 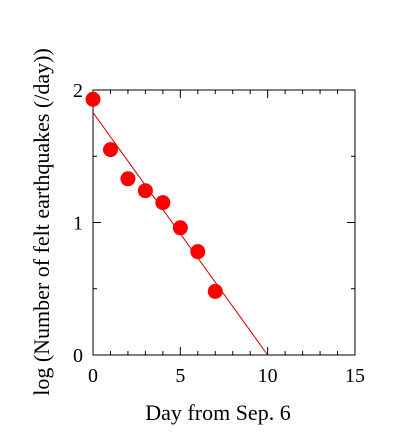 I want to click on x-tick-label: 0, so click(x=93, y=376).